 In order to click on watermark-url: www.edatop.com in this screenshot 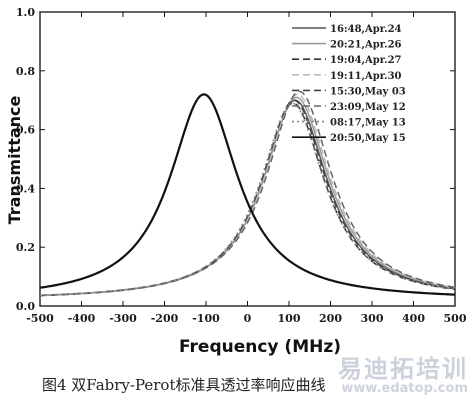, I will do `click(404, 388)`.